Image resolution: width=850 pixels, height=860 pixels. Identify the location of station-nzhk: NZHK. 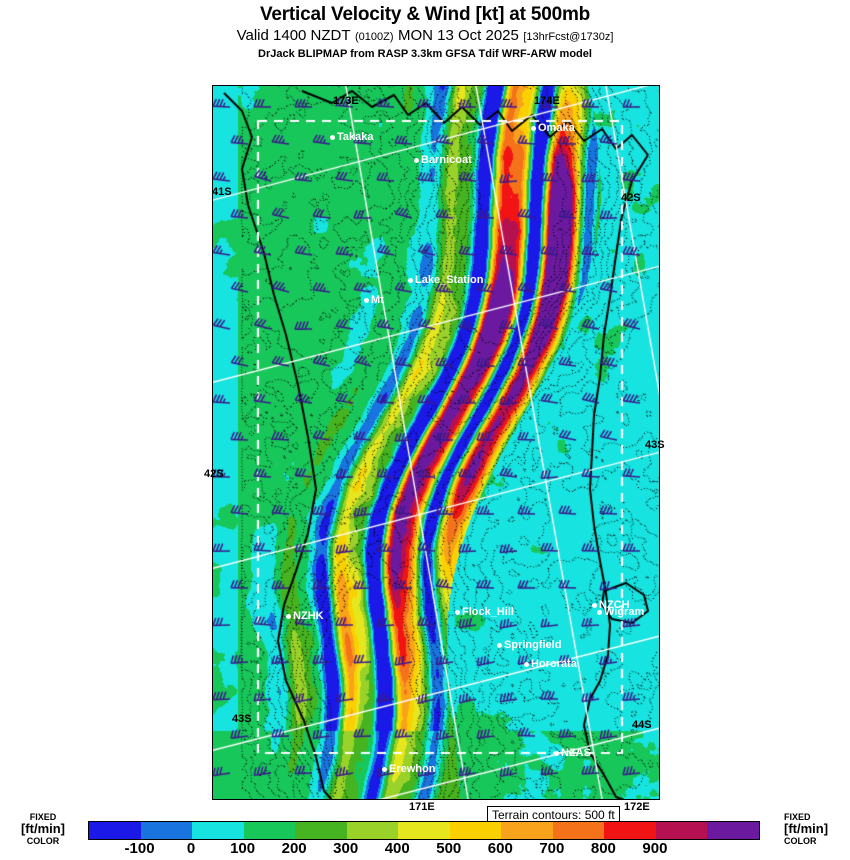
(305, 616).